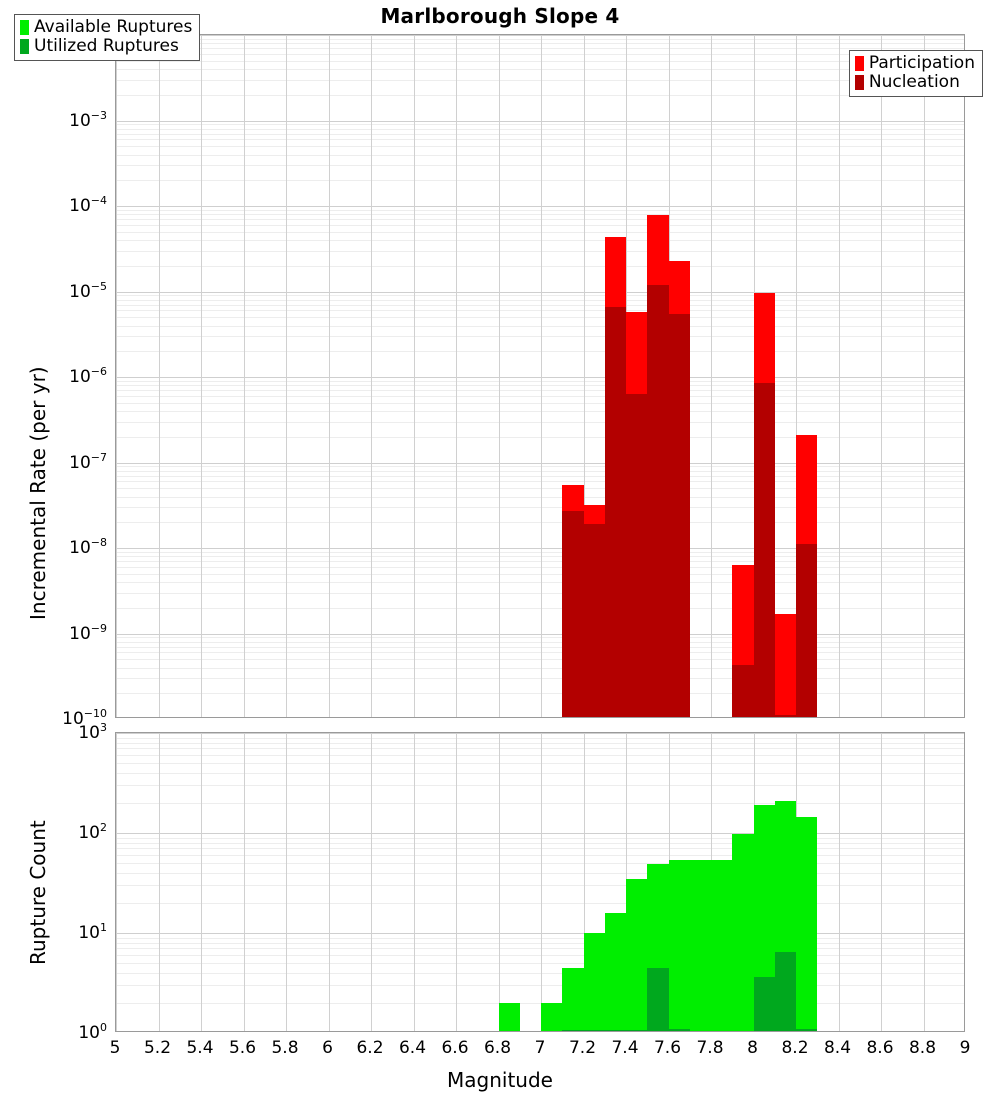  Describe the element at coordinates (500, 1080) in the screenshot. I see `x-axis-title: Magnitude` at that location.